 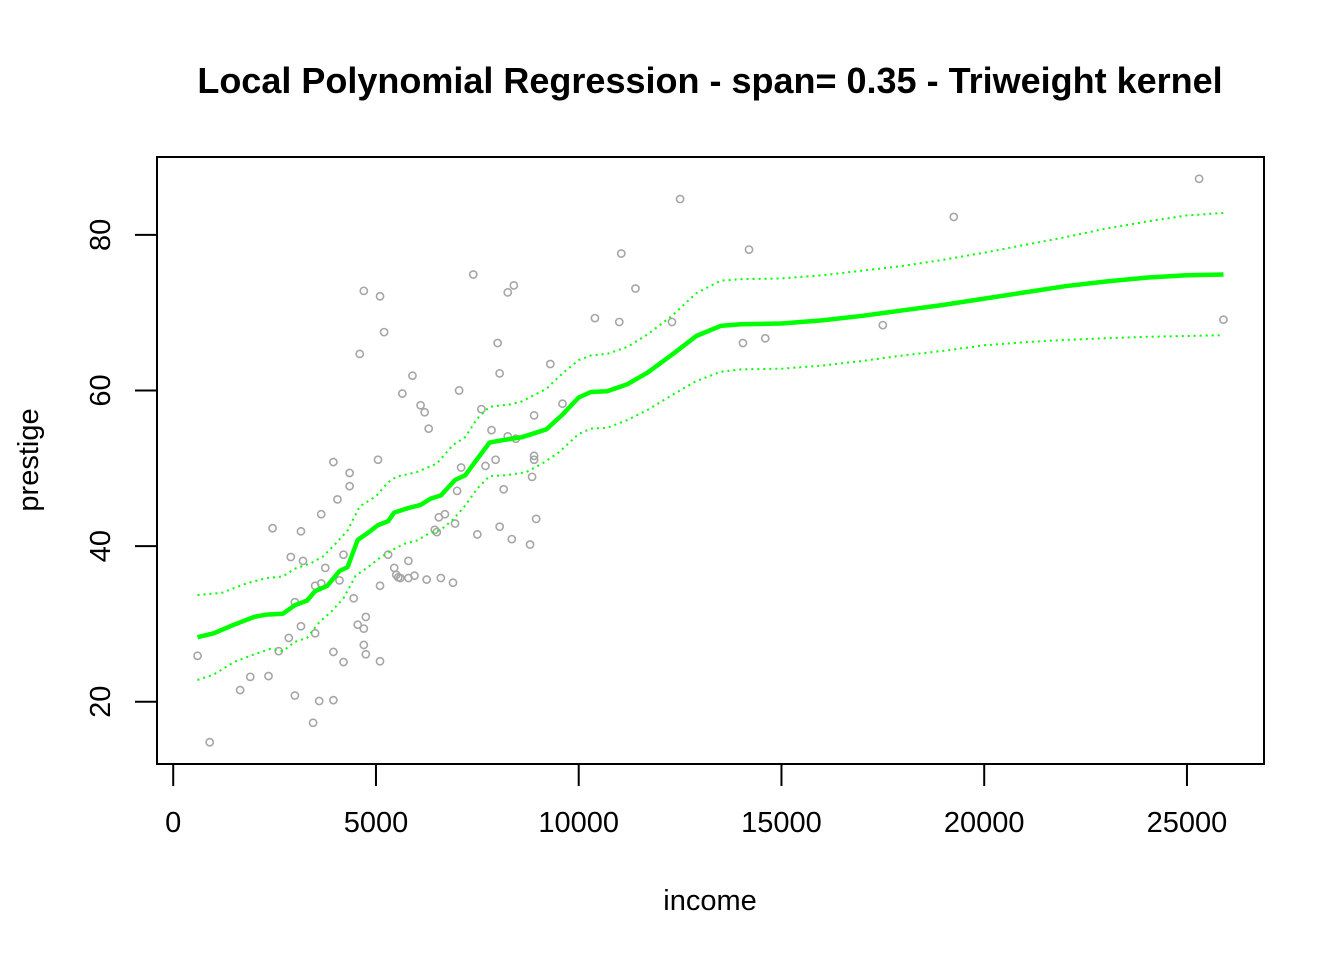 What do you see at coordinates (101, 390) in the screenshot?
I see `y-tick-label: 60` at bounding box center [101, 390].